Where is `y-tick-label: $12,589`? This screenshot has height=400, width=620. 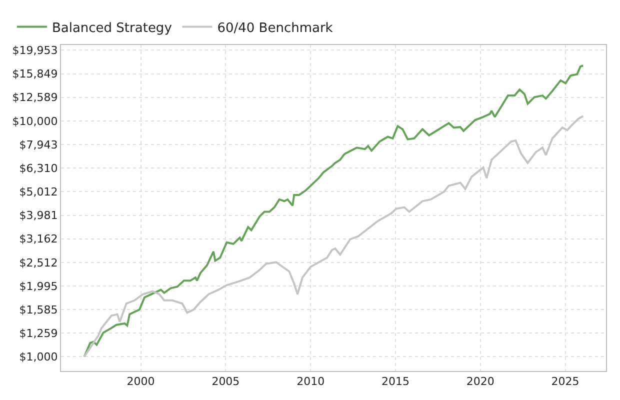 y-tick-label: $12,589 is located at coordinates (35, 97).